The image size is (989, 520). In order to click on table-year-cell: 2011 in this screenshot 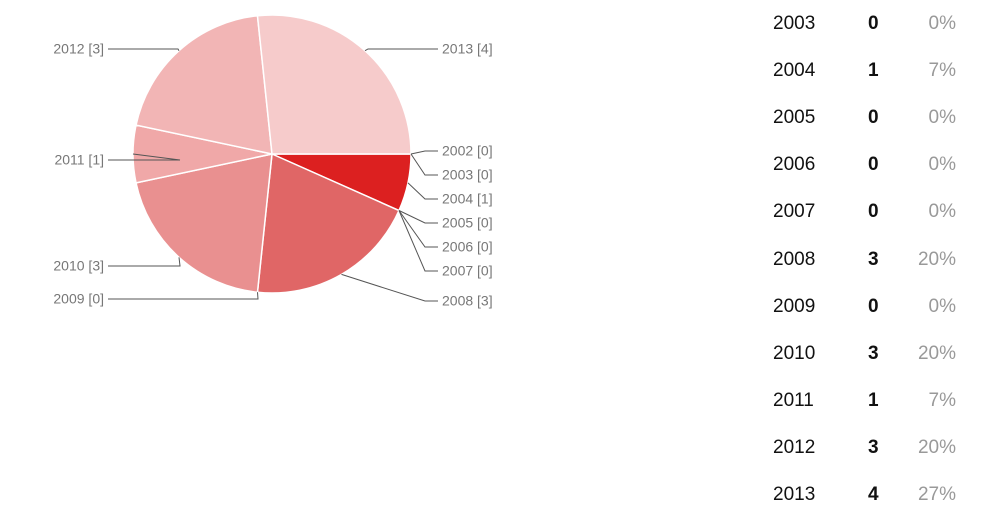, I will do `click(793, 401)`.